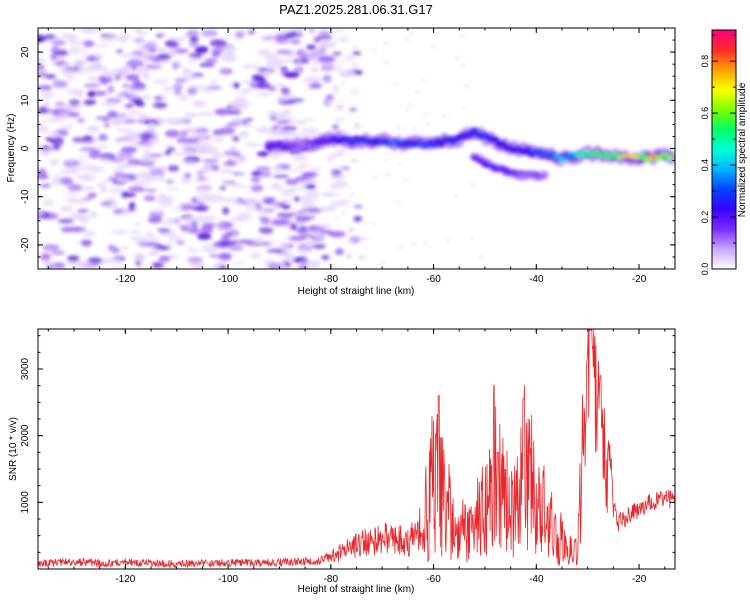 Image resolution: width=750 pixels, height=600 pixels. What do you see at coordinates (536, 579) in the screenshot?
I see `snr-x-tick-label: -40` at bounding box center [536, 579].